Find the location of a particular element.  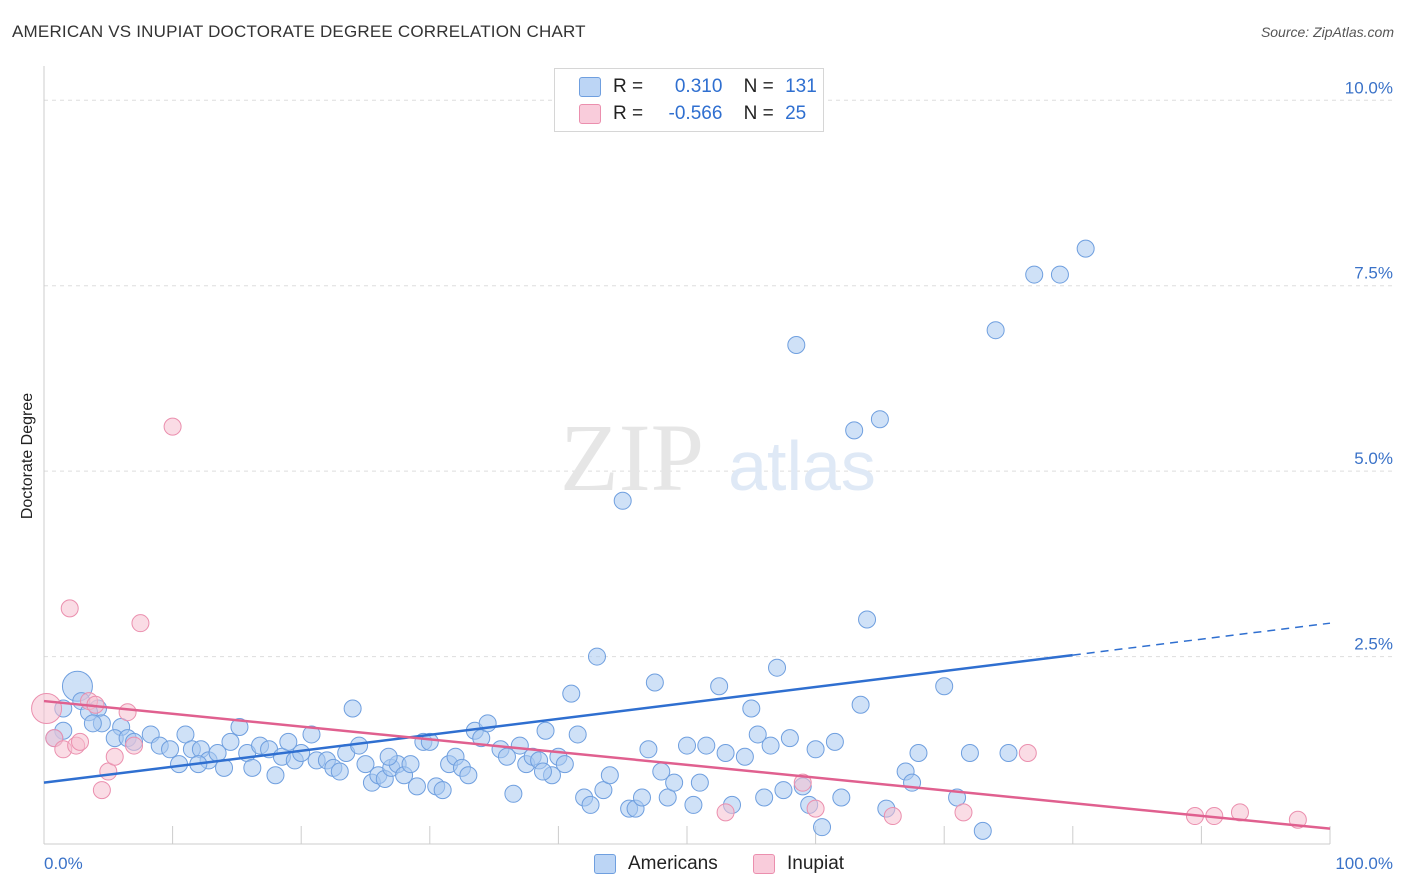

trend-line-americans is located at coordinates (558, 718).